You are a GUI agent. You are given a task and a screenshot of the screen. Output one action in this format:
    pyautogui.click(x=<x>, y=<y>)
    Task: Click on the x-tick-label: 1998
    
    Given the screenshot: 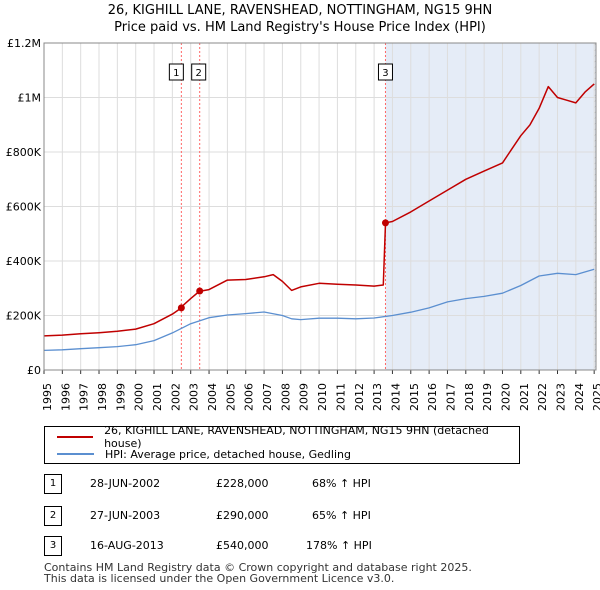 What is the action you would take?
    pyautogui.click(x=102, y=397)
    